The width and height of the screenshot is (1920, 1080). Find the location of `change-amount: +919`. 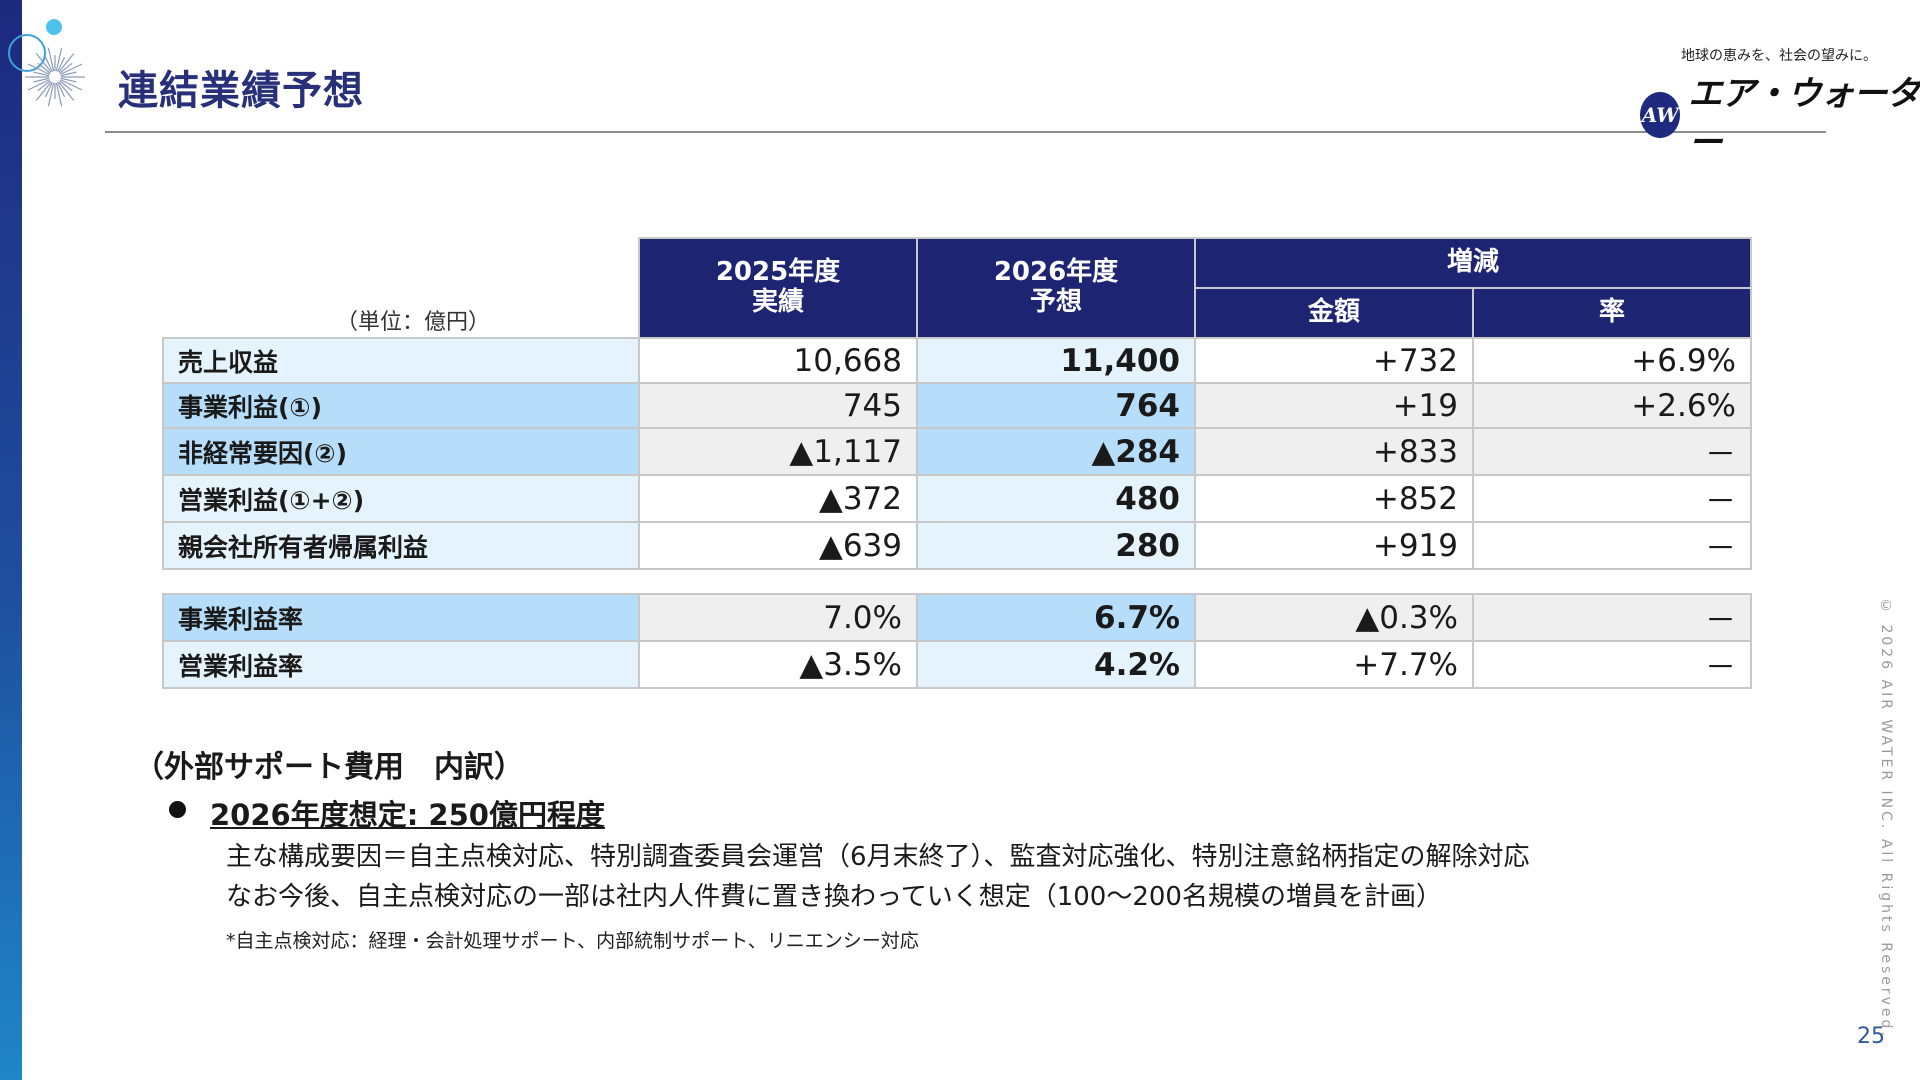

change-amount: +919 is located at coordinates (1334, 545).